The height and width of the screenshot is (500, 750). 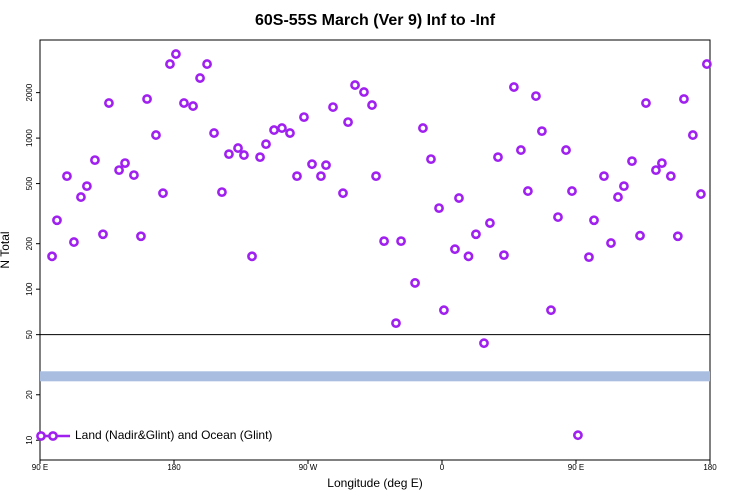 I want to click on y-tick-label: 20, so click(x=29, y=394).